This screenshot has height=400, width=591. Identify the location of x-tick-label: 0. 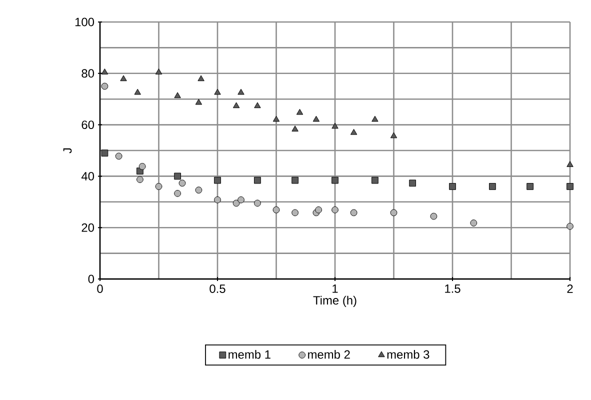
(100, 288).